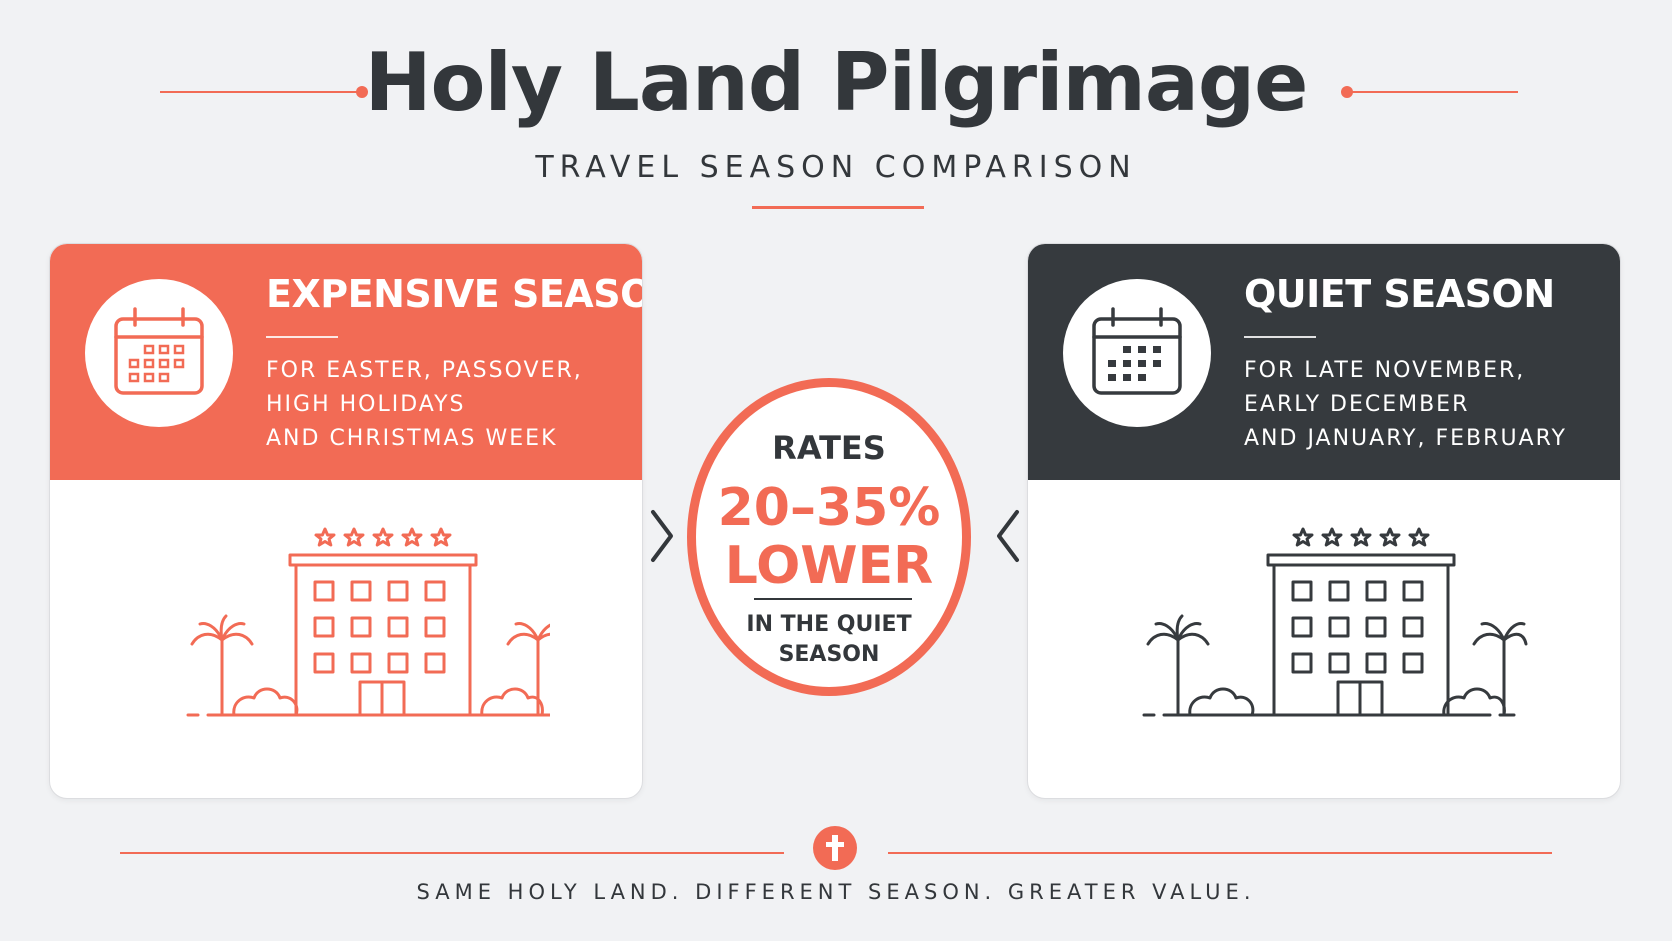 This screenshot has height=941, width=1672. I want to click on quiet-calendar-badge, so click(1137, 353).